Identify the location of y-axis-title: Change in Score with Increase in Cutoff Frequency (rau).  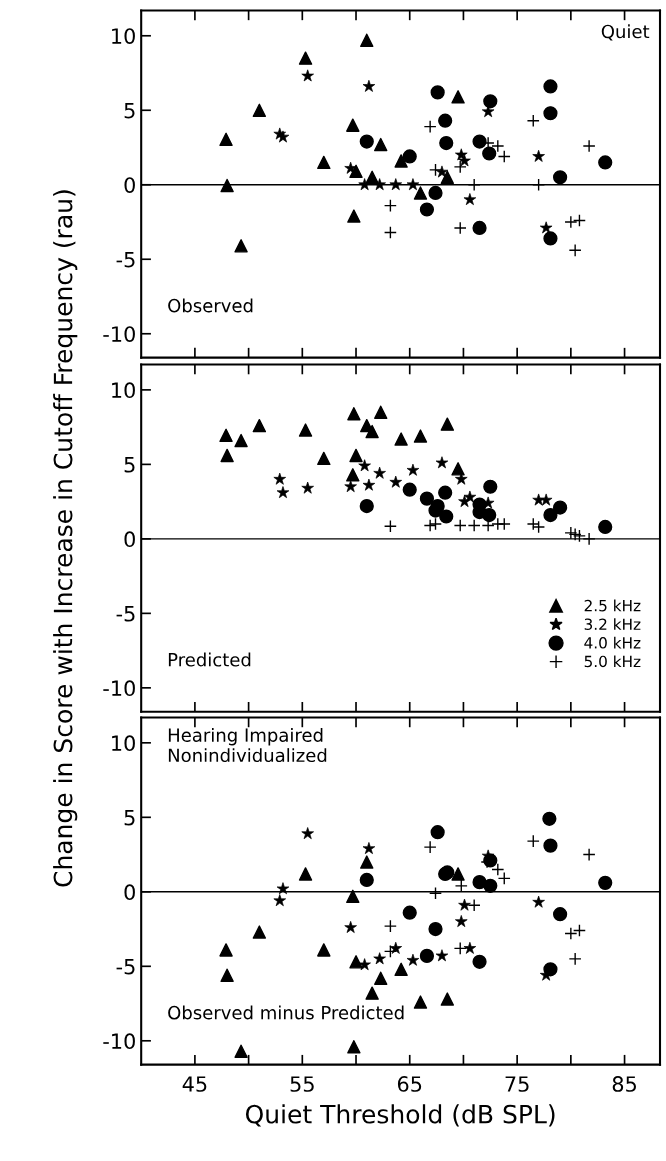
(65, 538).